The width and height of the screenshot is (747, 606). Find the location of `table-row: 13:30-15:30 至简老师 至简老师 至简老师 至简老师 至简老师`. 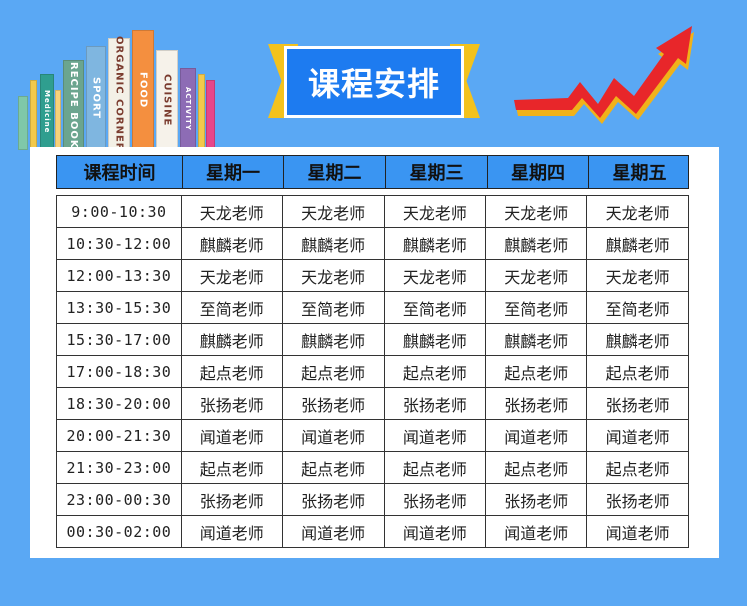

table-row: 13:30-15:30 至简老师 至简老师 至简老师 至简老师 至简老师 is located at coordinates (372, 307).